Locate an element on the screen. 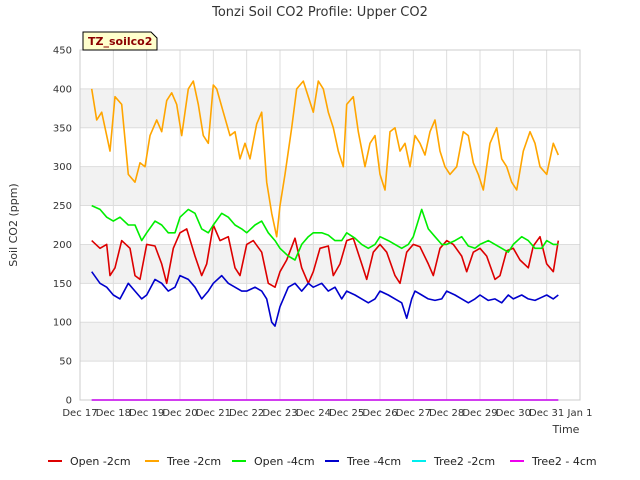 The image size is (640, 480). y-tick-label: 200 is located at coordinates (62, 245).